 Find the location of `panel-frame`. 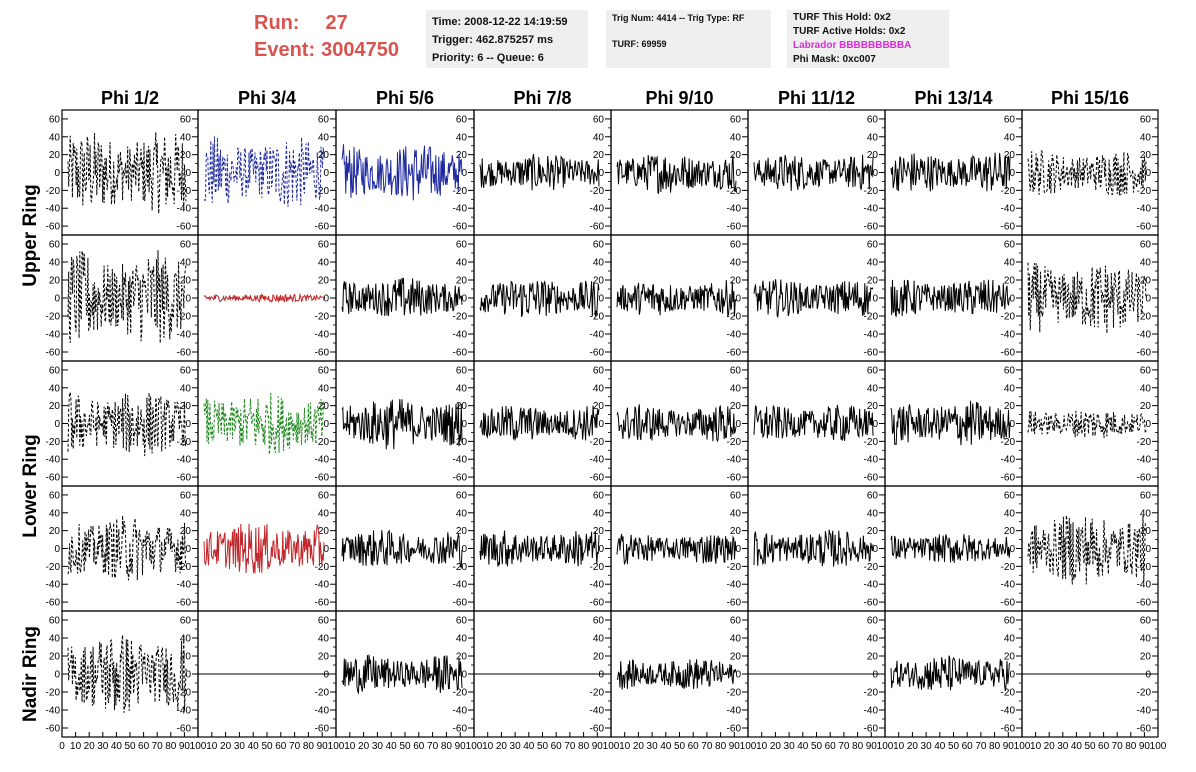

panel-frame is located at coordinates (130, 172).